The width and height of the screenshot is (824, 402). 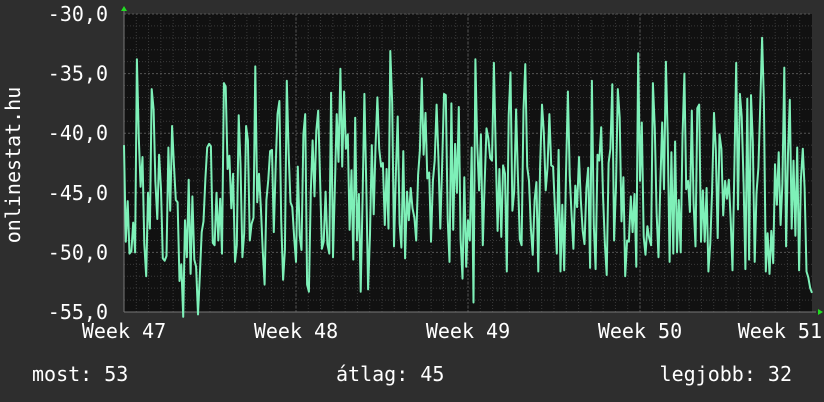 I want to click on y-tick-label: -50,0, so click(x=78, y=252).